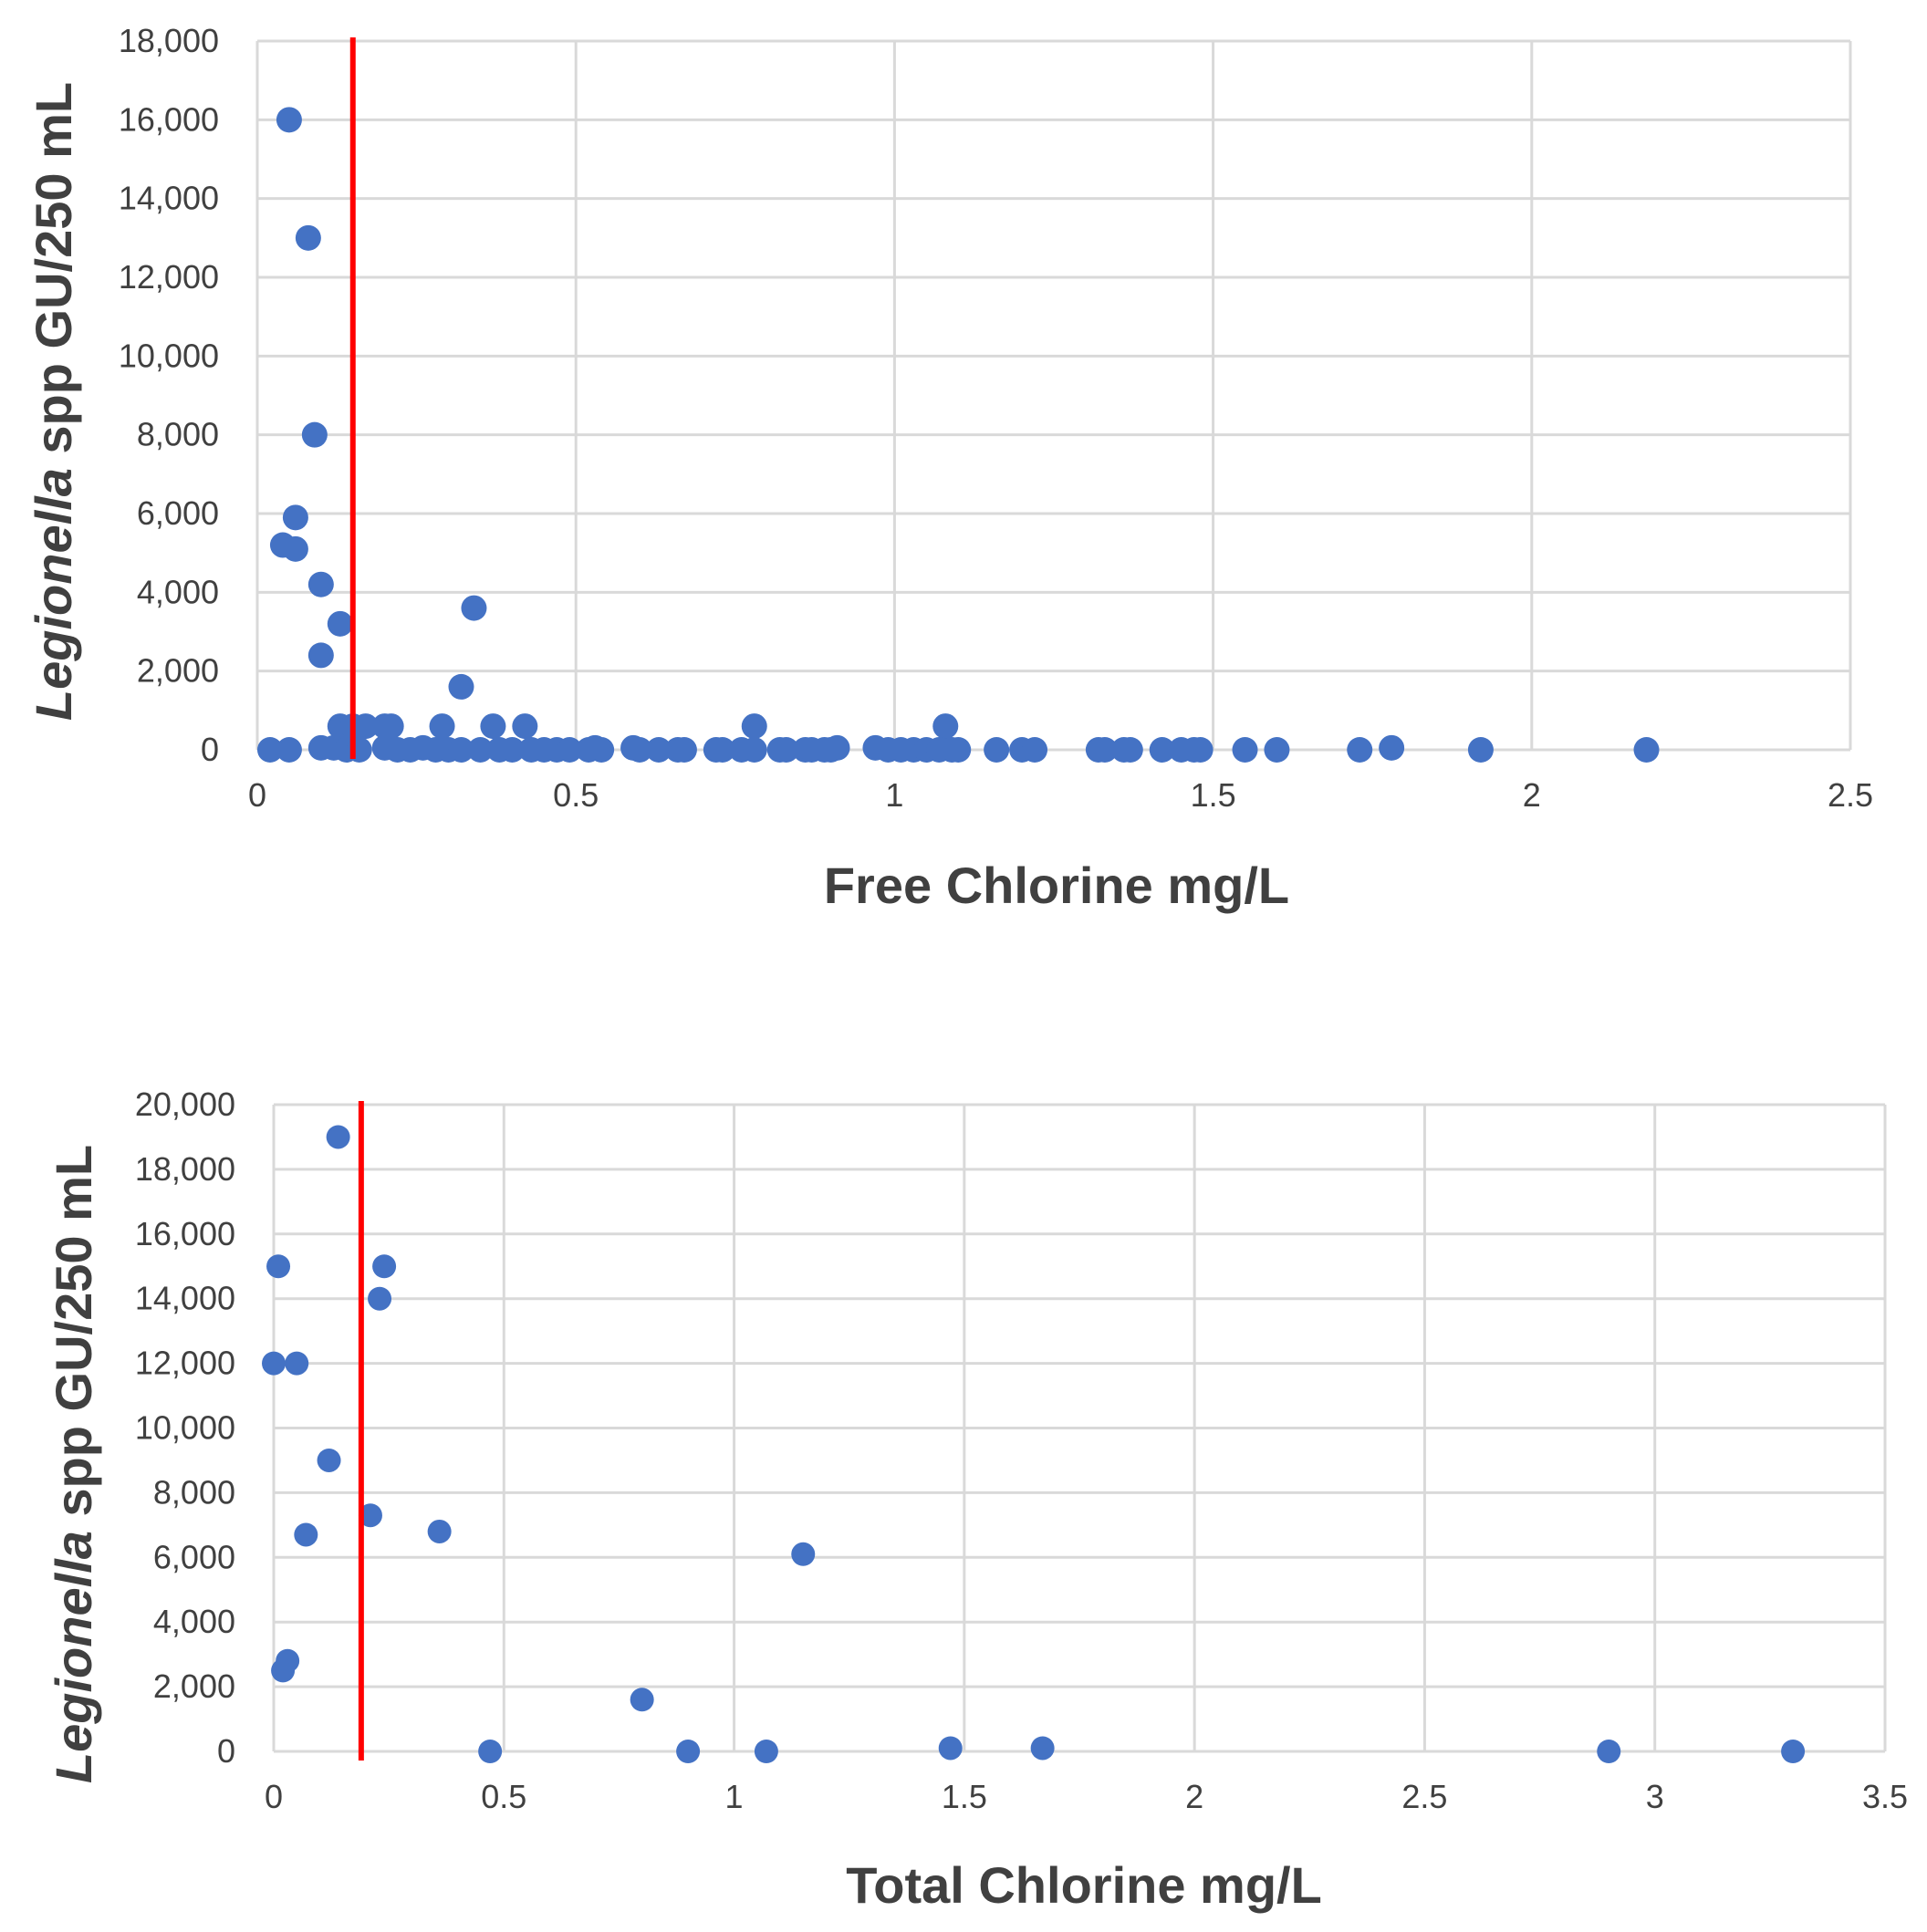 This screenshot has height=1932, width=1927. I want to click on total-x-tick-label: 0, so click(274, 1796).